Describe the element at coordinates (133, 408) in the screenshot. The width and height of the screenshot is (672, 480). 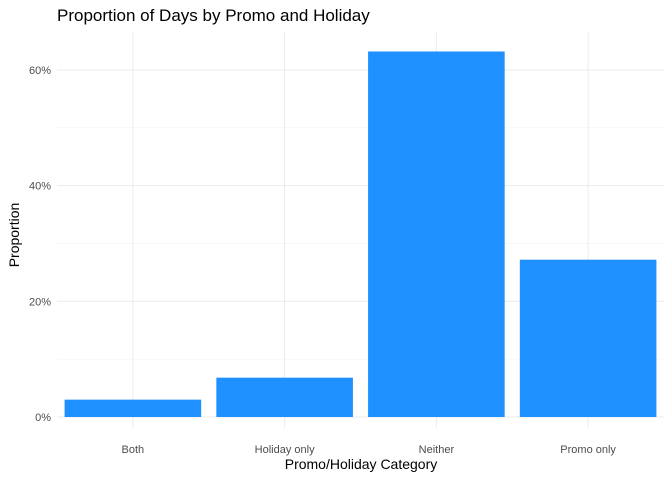
I see `bar-both` at that location.